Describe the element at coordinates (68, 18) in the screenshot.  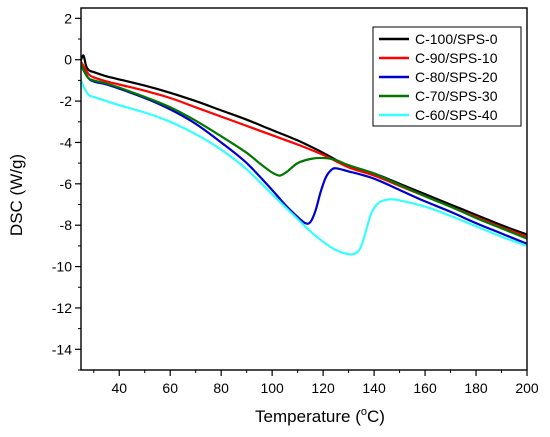
I see `y-tick-label: 2` at that location.